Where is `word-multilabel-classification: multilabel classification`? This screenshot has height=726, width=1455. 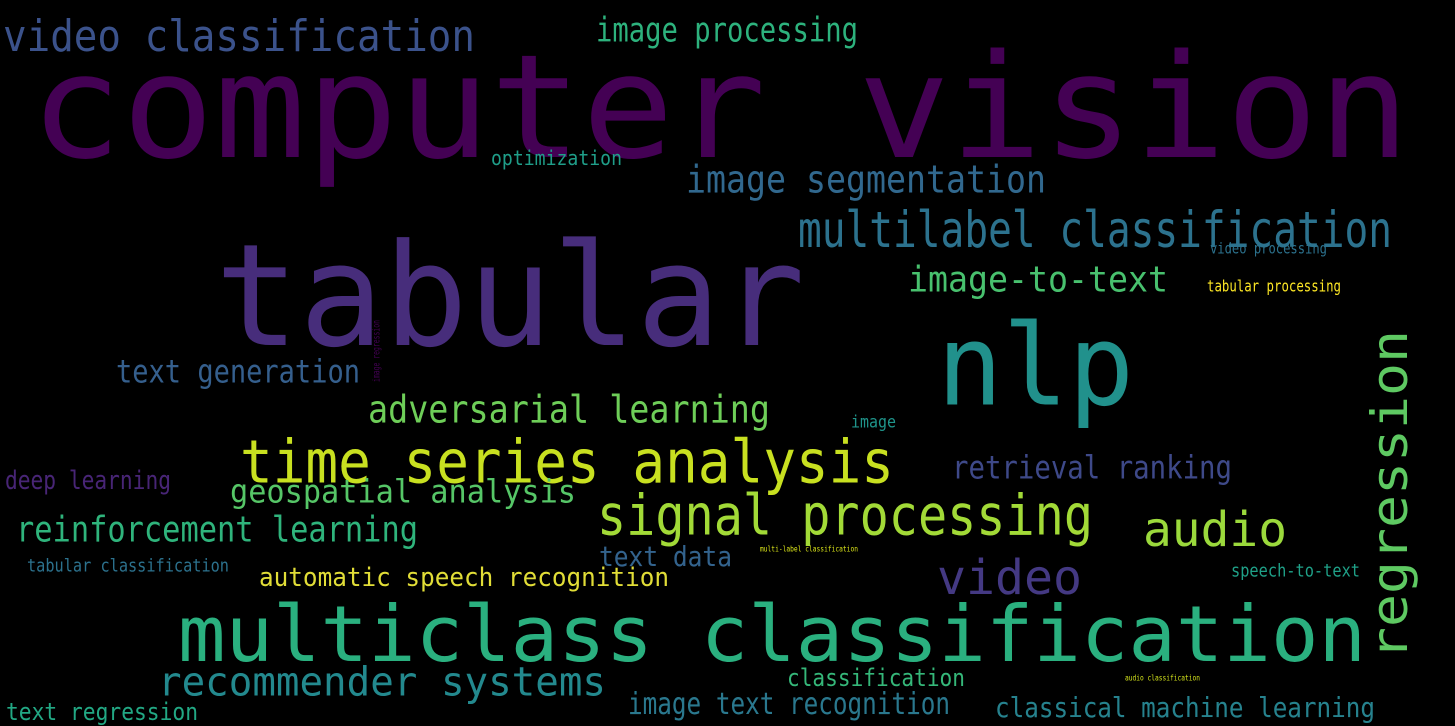
word-multilabel-classification: multilabel classification is located at coordinates (1095, 230).